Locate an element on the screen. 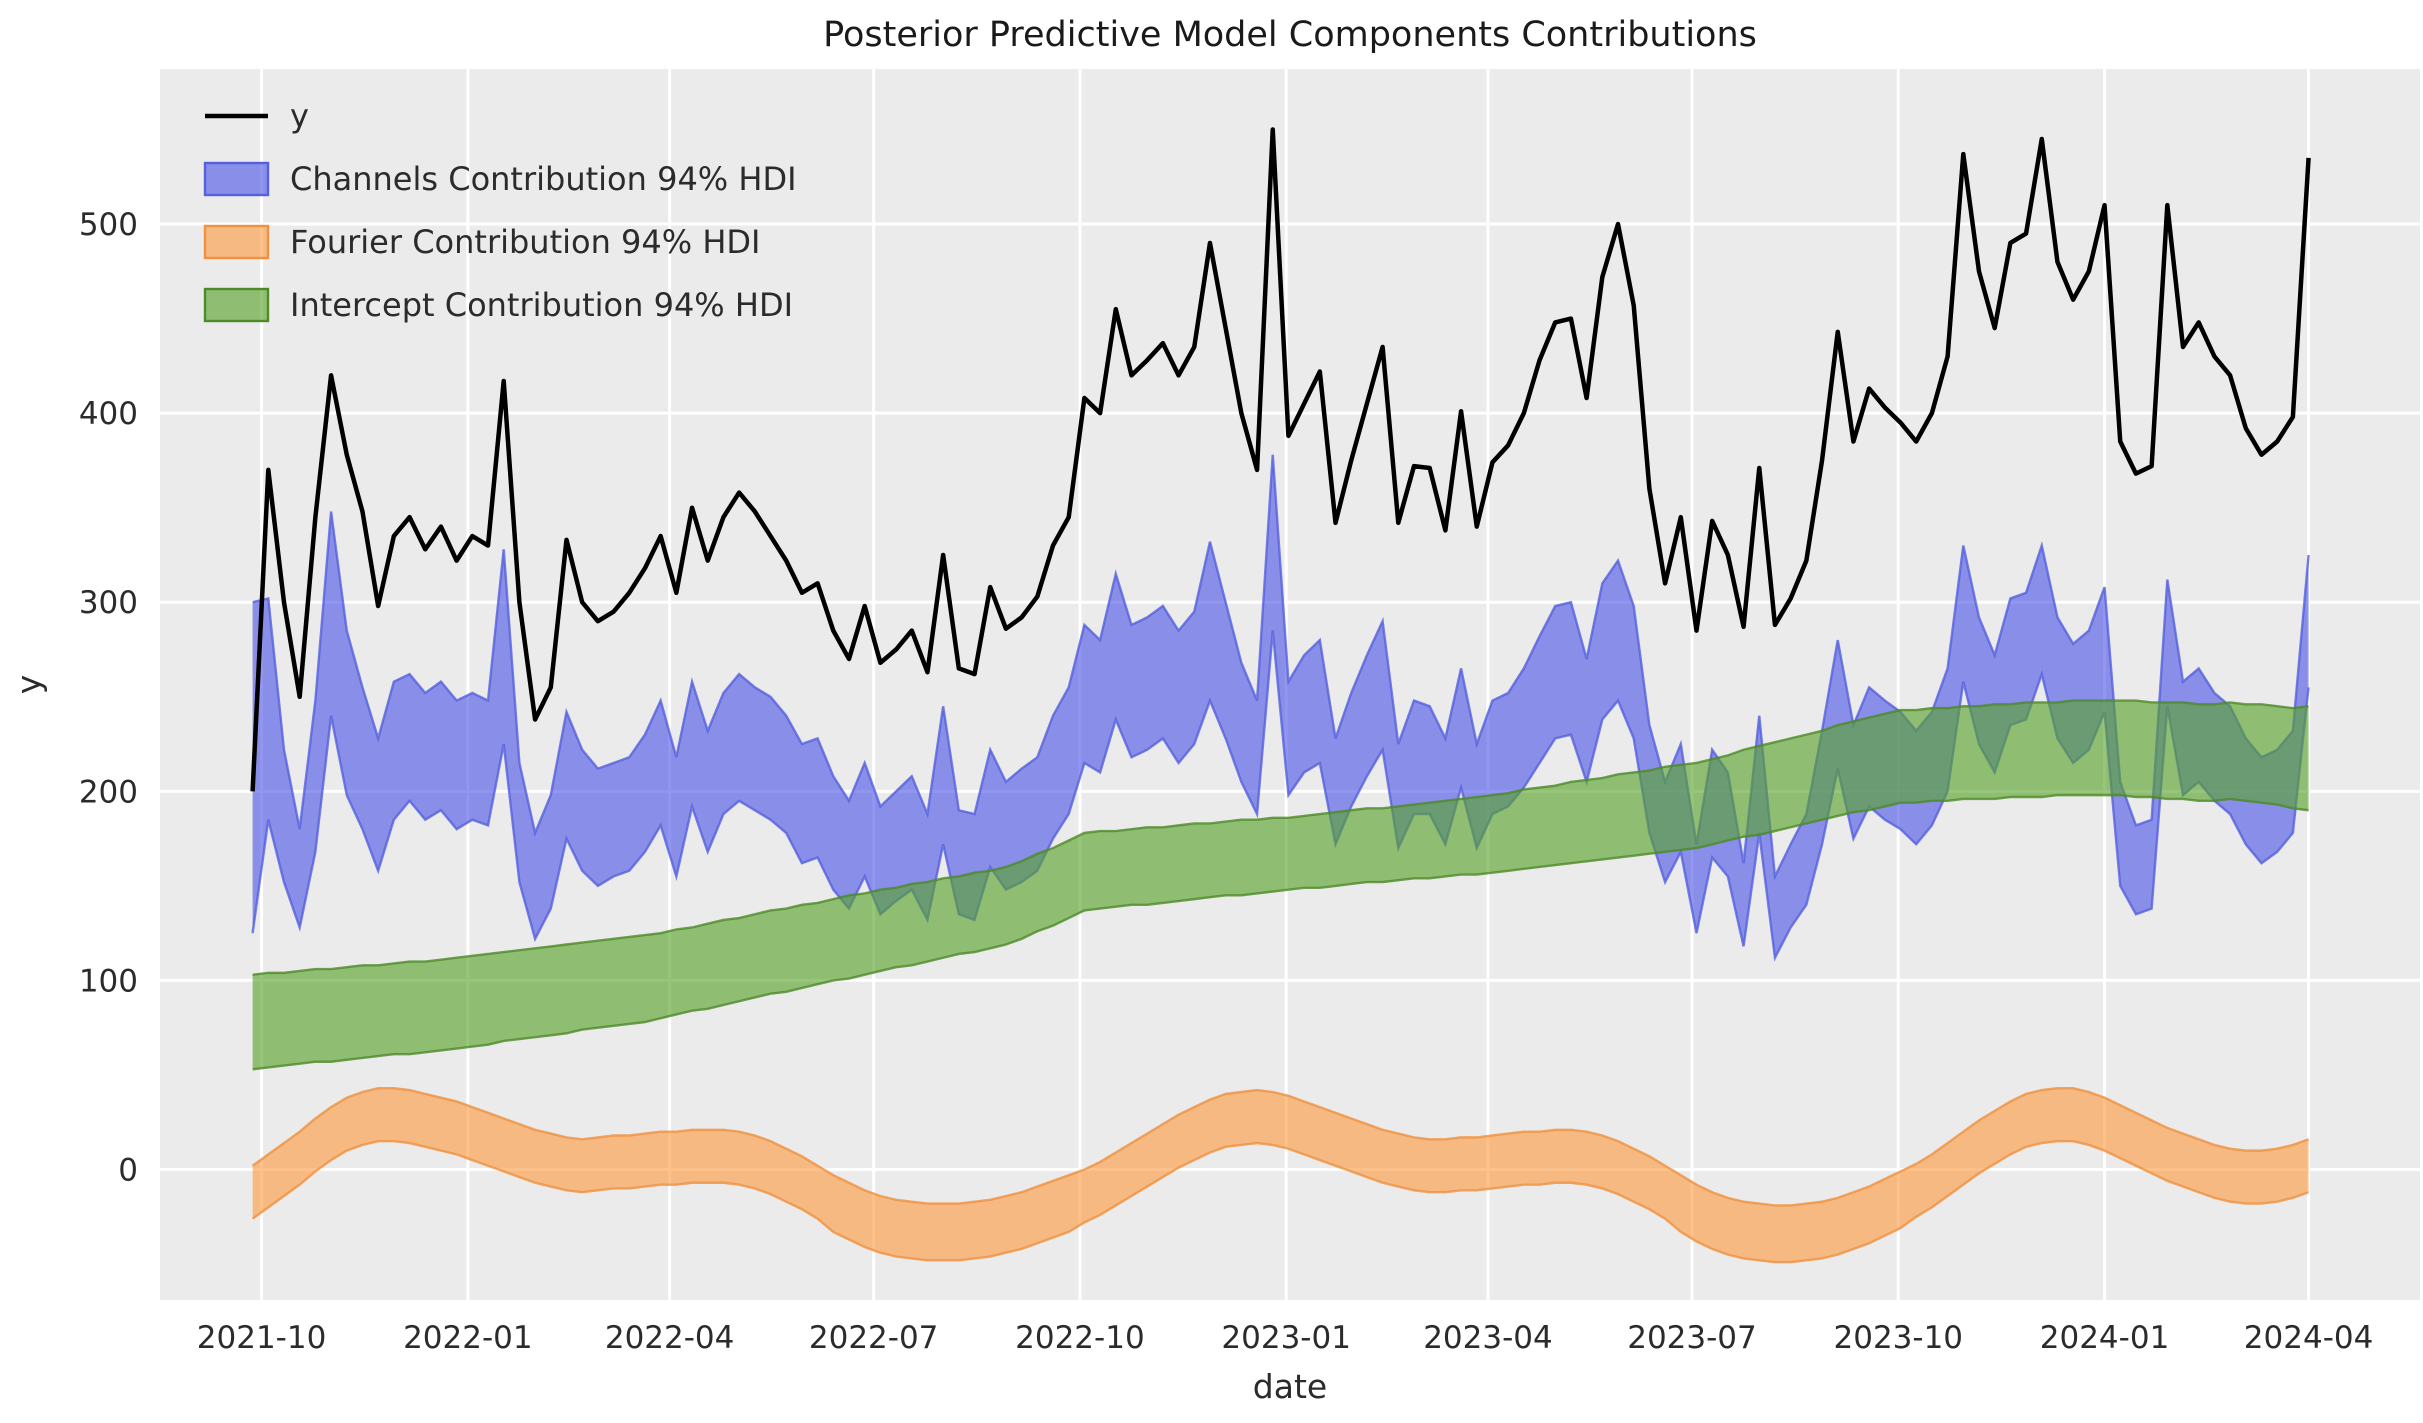  fourier-hdi-lower-edge is located at coordinates (1280, 1201).